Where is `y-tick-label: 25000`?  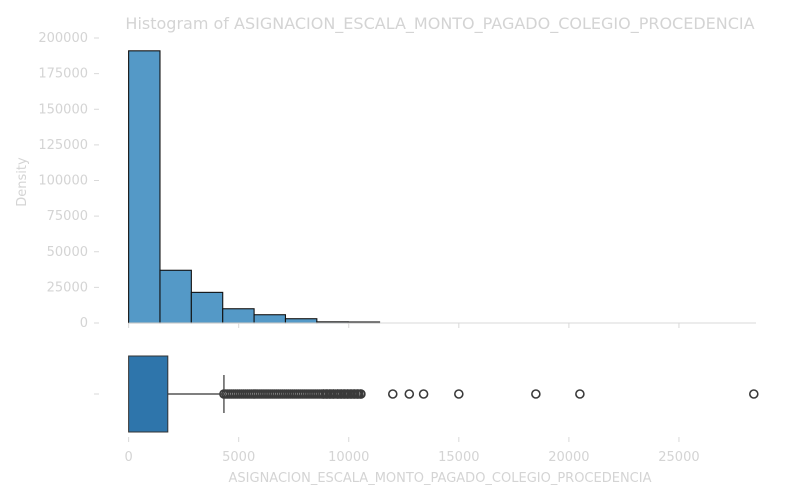
y-tick-label: 25000 is located at coordinates (67, 287).